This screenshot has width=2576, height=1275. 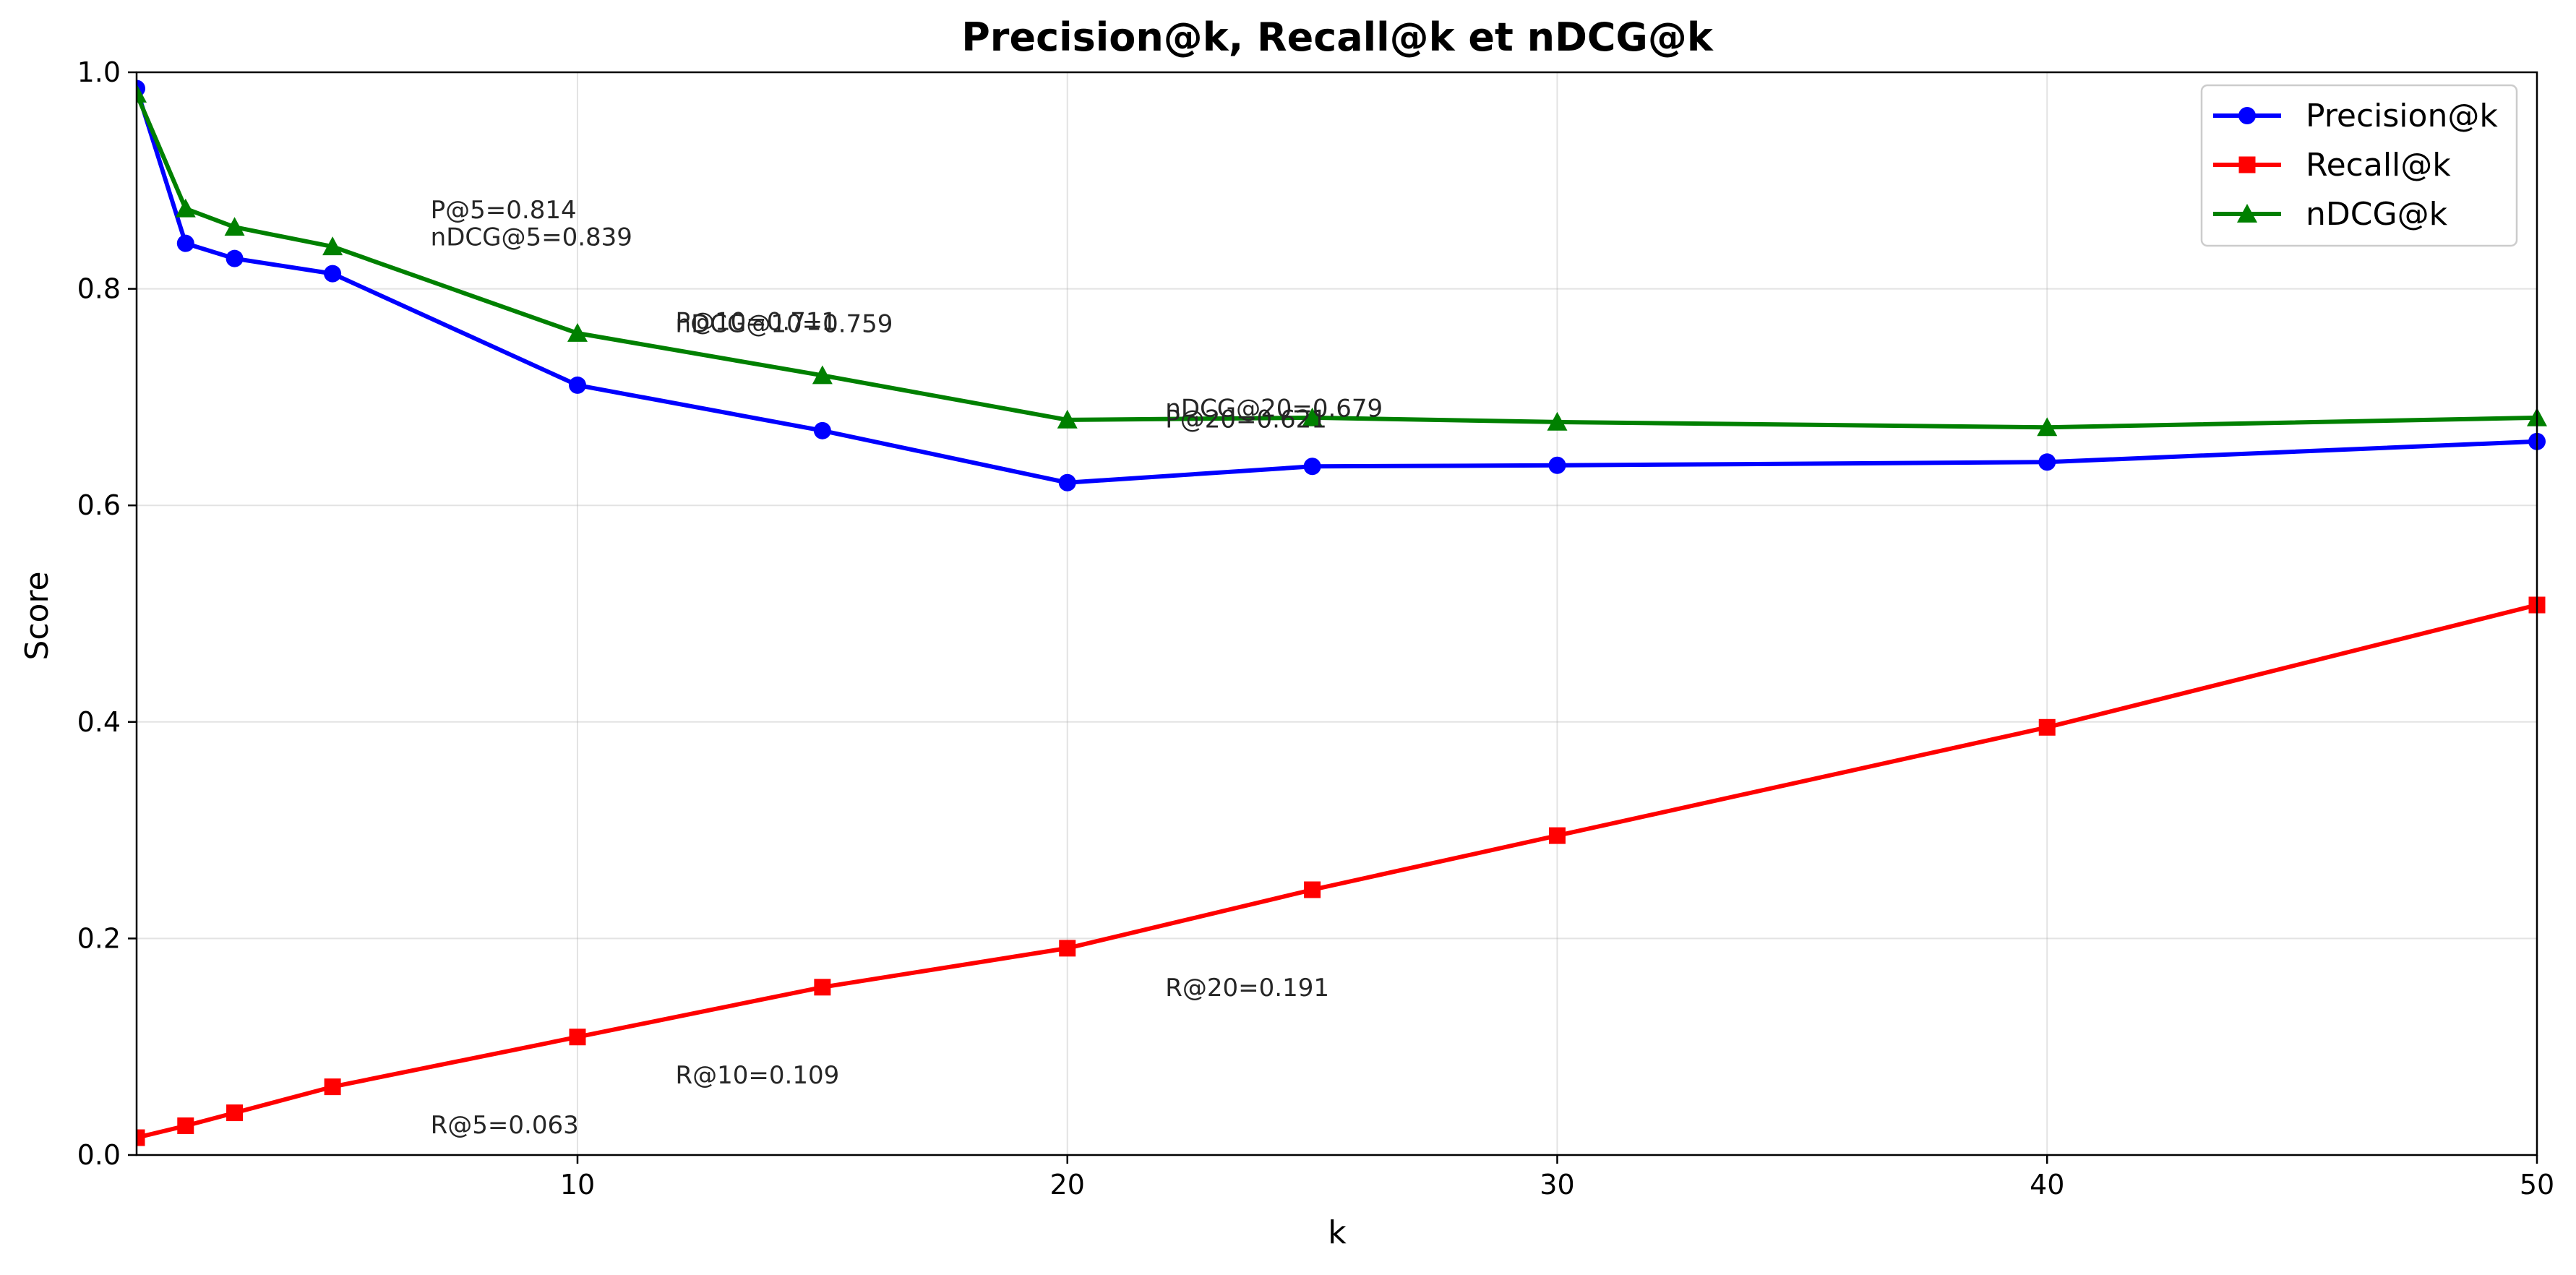 What do you see at coordinates (1246, 419) in the screenshot?
I see `annotation-label: P@20=0.621` at bounding box center [1246, 419].